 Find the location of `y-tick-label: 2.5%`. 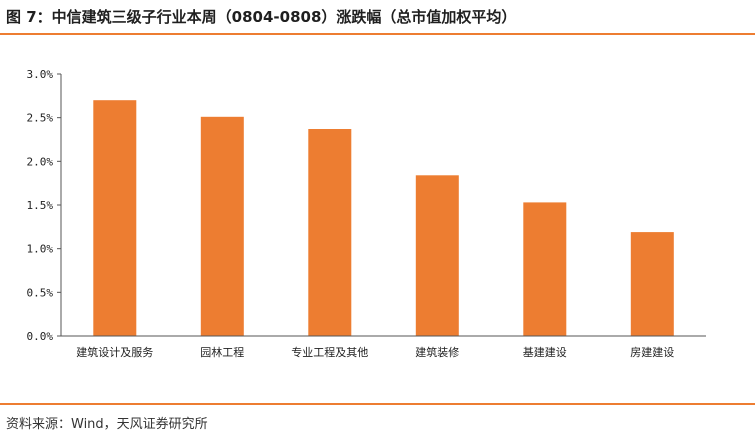

y-tick-label: 2.5% is located at coordinates (40, 118).